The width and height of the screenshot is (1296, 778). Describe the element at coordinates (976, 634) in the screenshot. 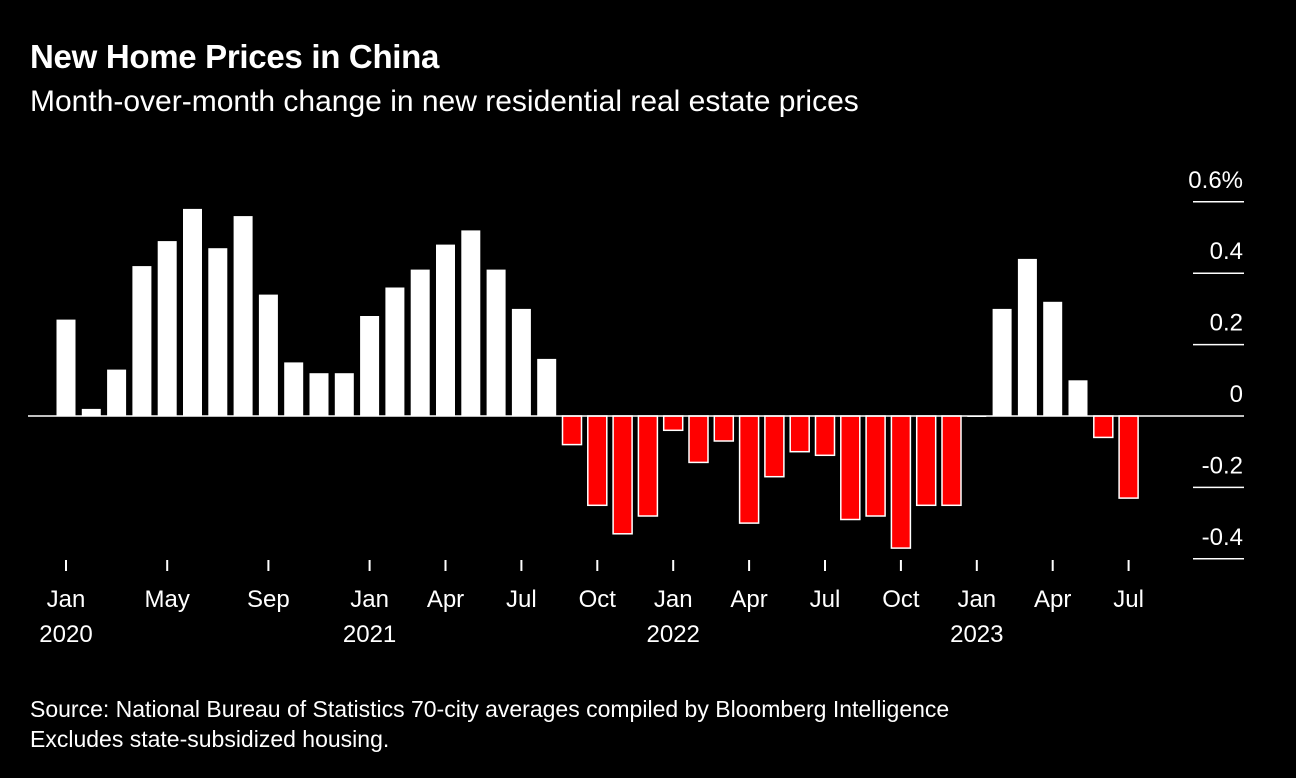

I see `x-year-label: 2023` at that location.